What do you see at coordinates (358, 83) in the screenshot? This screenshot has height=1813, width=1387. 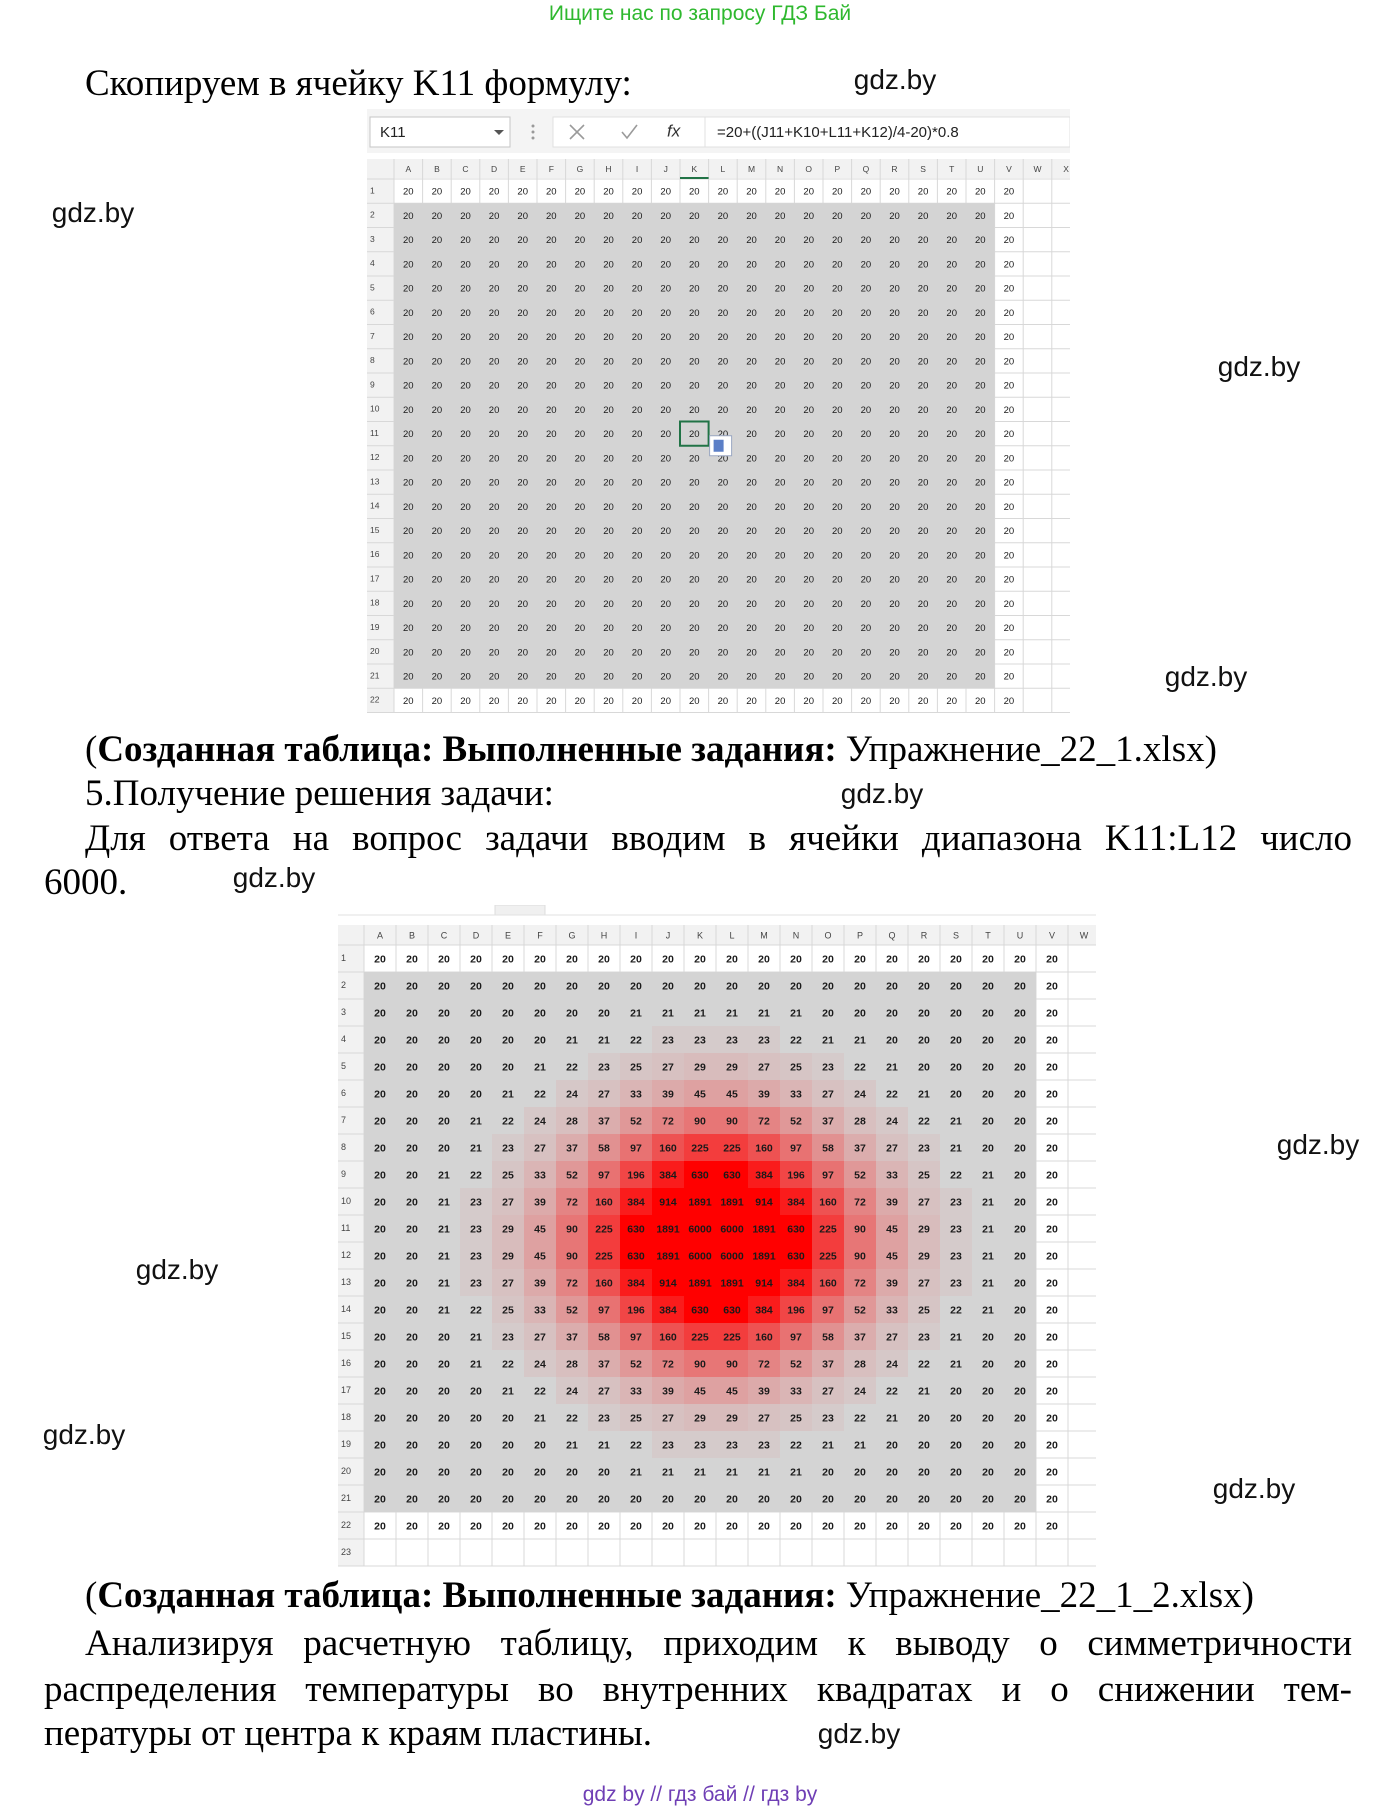 I see `intro: Скопируем в ячейку K11 формулу:` at bounding box center [358, 83].